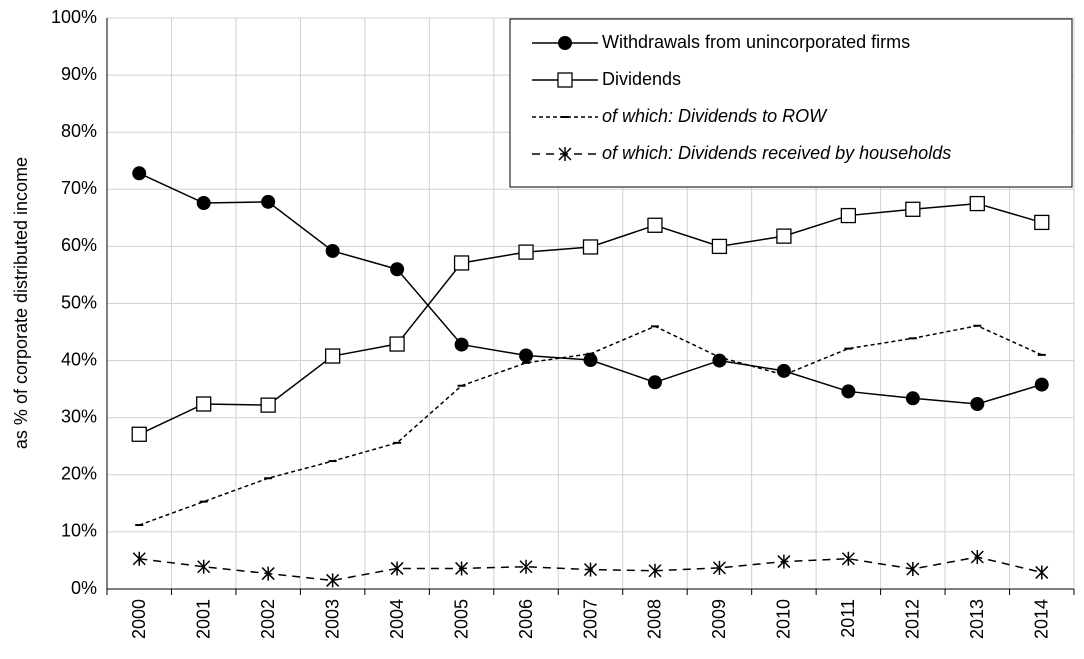 This screenshot has height=659, width=1084. What do you see at coordinates (203, 619) in the screenshot?
I see `x-tick-label: 2001` at bounding box center [203, 619].